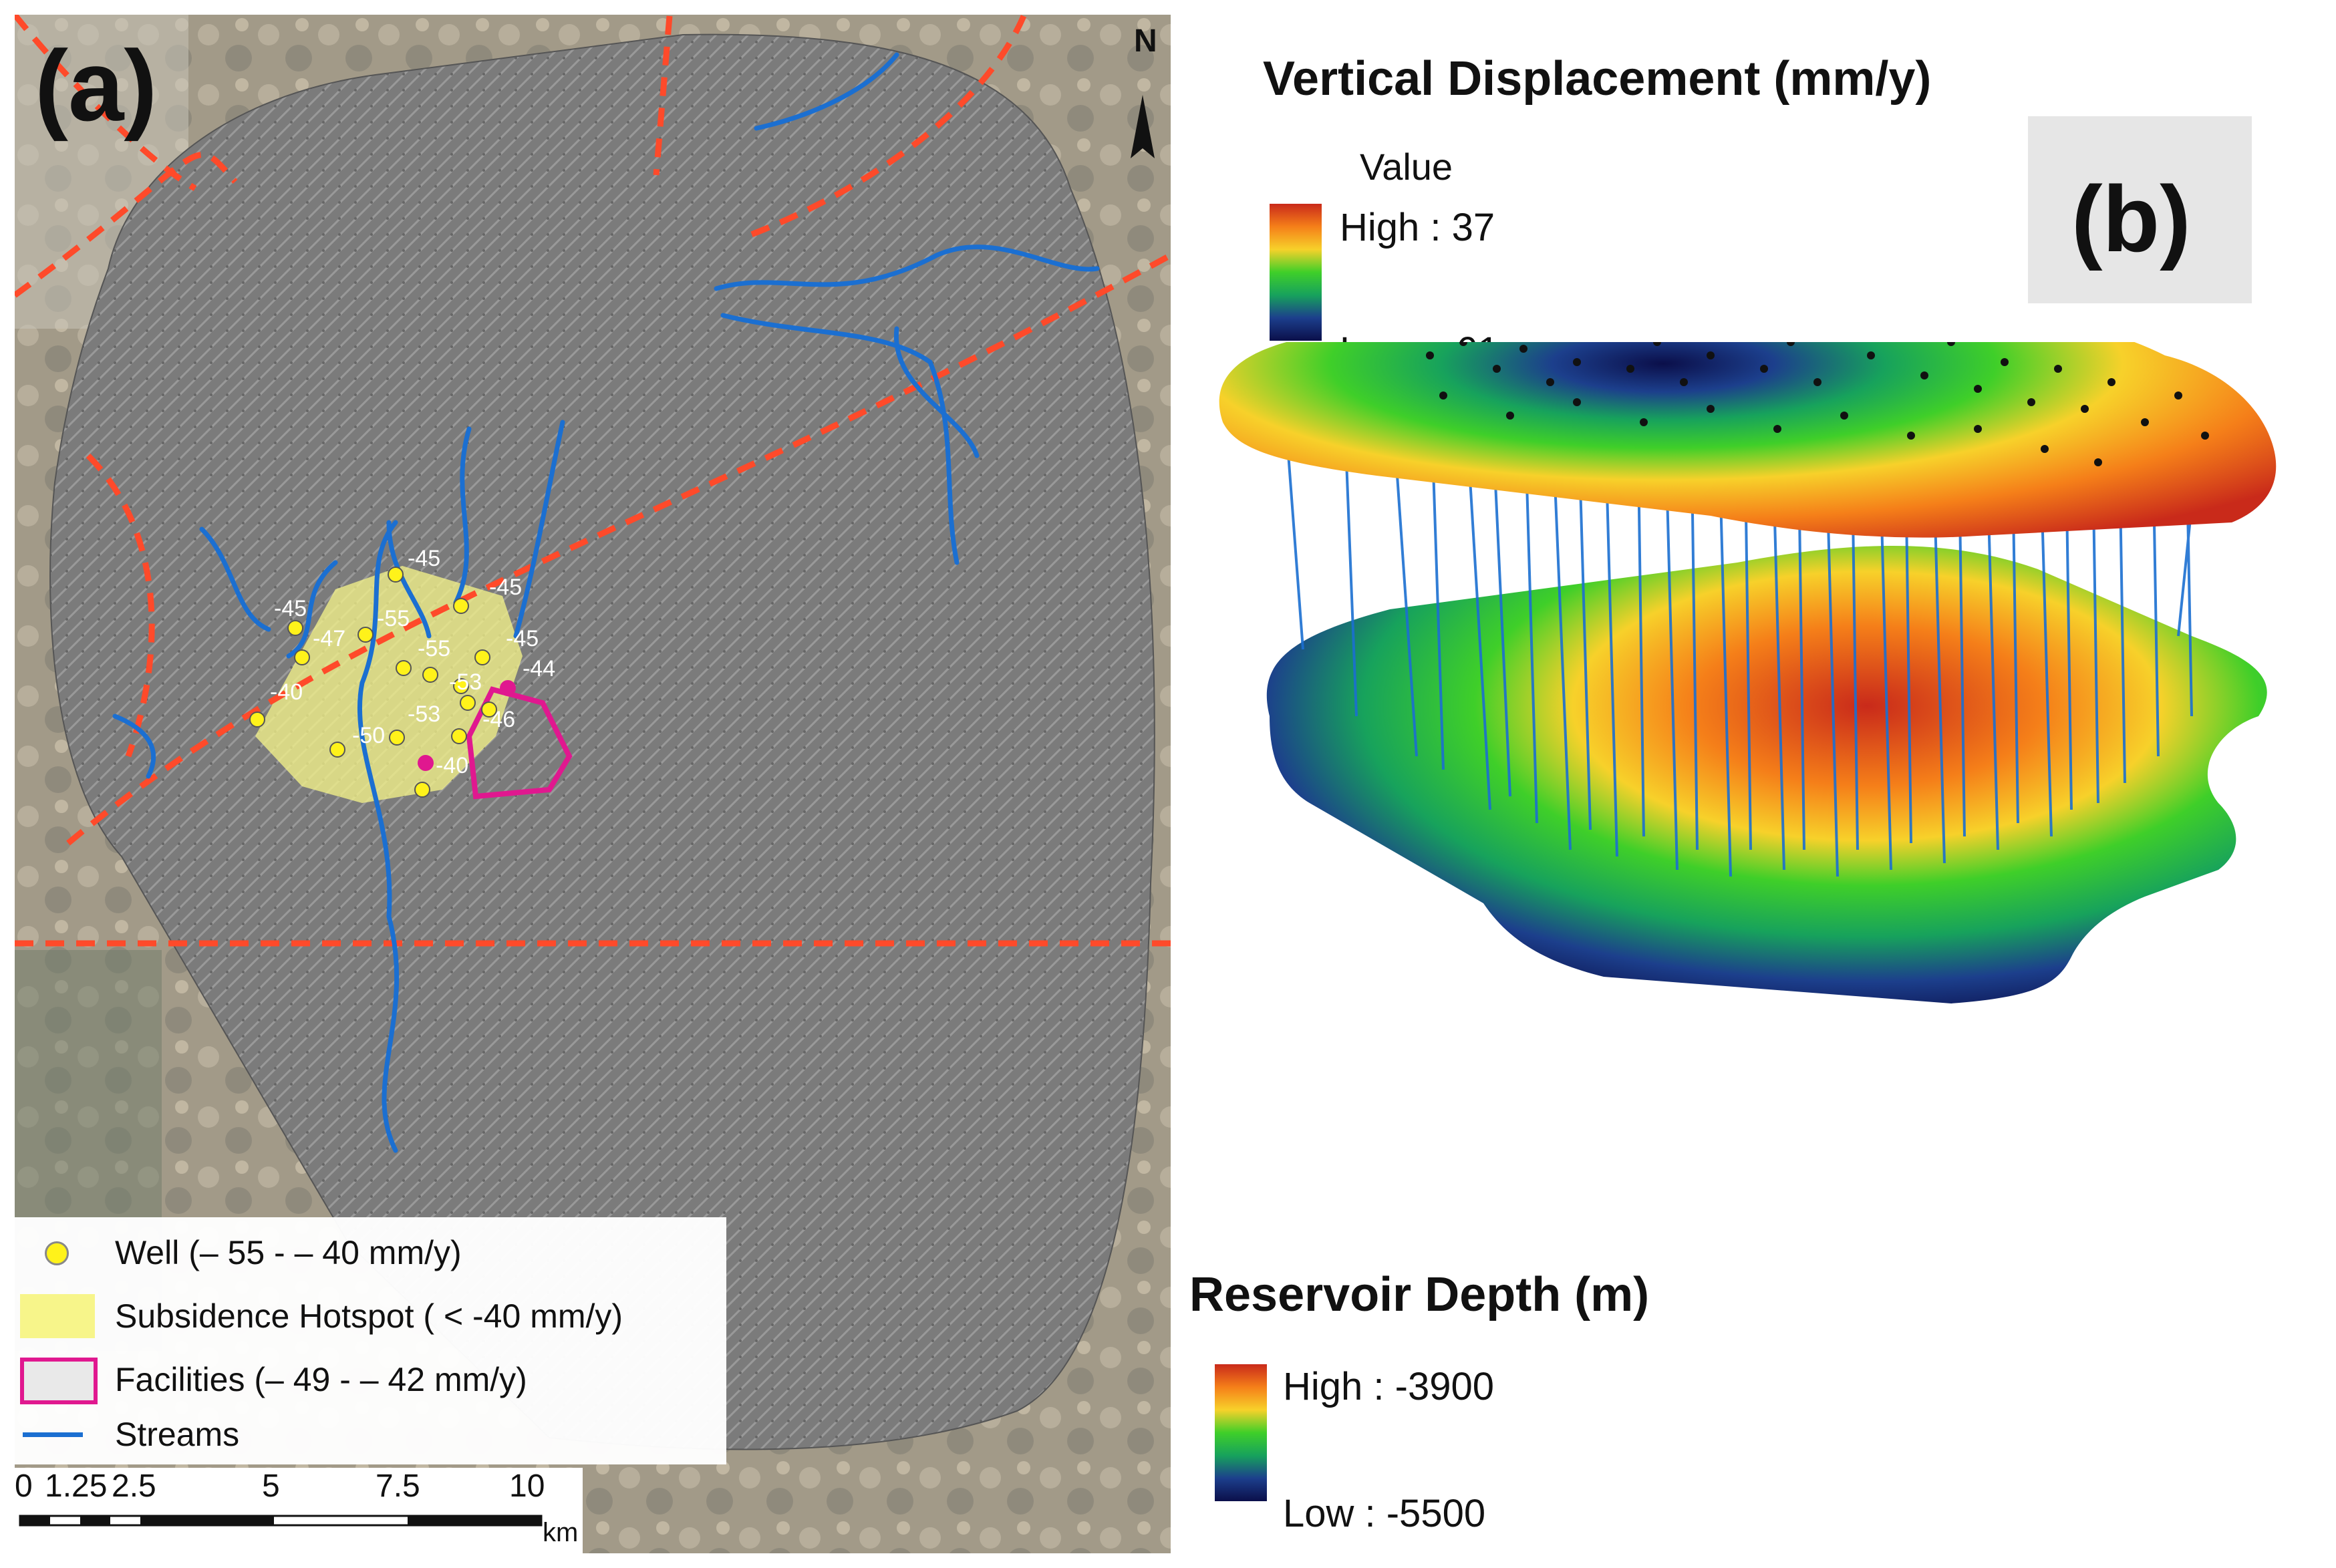 This screenshot has width=2336, height=1568. What do you see at coordinates (1417, 228) in the screenshot?
I see `vertical-high-label: High : 37` at bounding box center [1417, 228].